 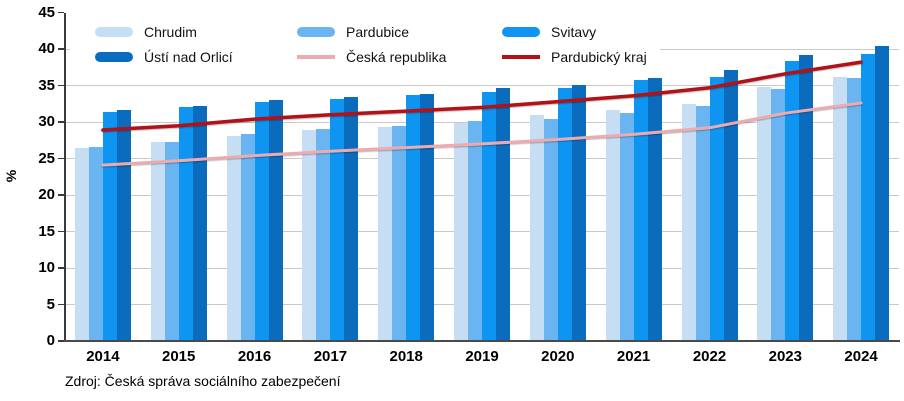 I want to click on y-tick-label: 25, so click(x=46, y=158).